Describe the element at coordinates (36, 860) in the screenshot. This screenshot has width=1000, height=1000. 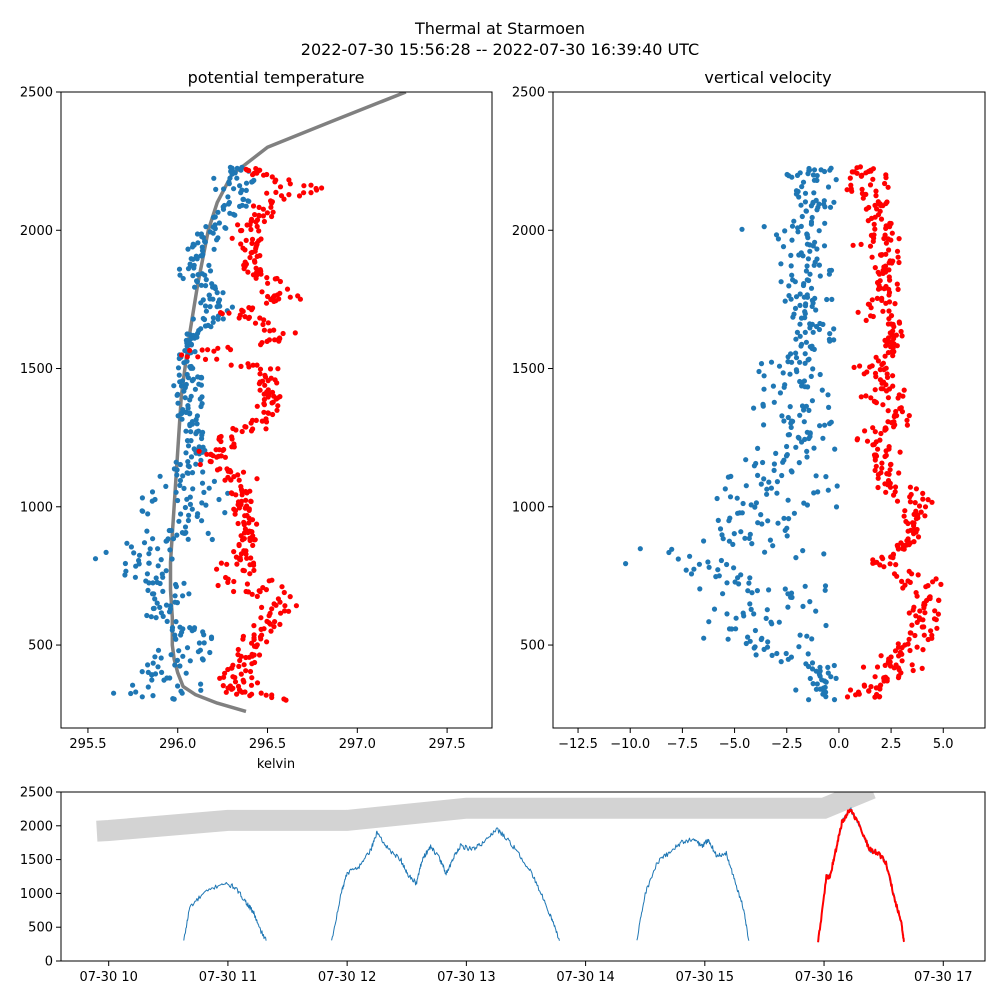
I see `y-tick-label: 1500` at that location.